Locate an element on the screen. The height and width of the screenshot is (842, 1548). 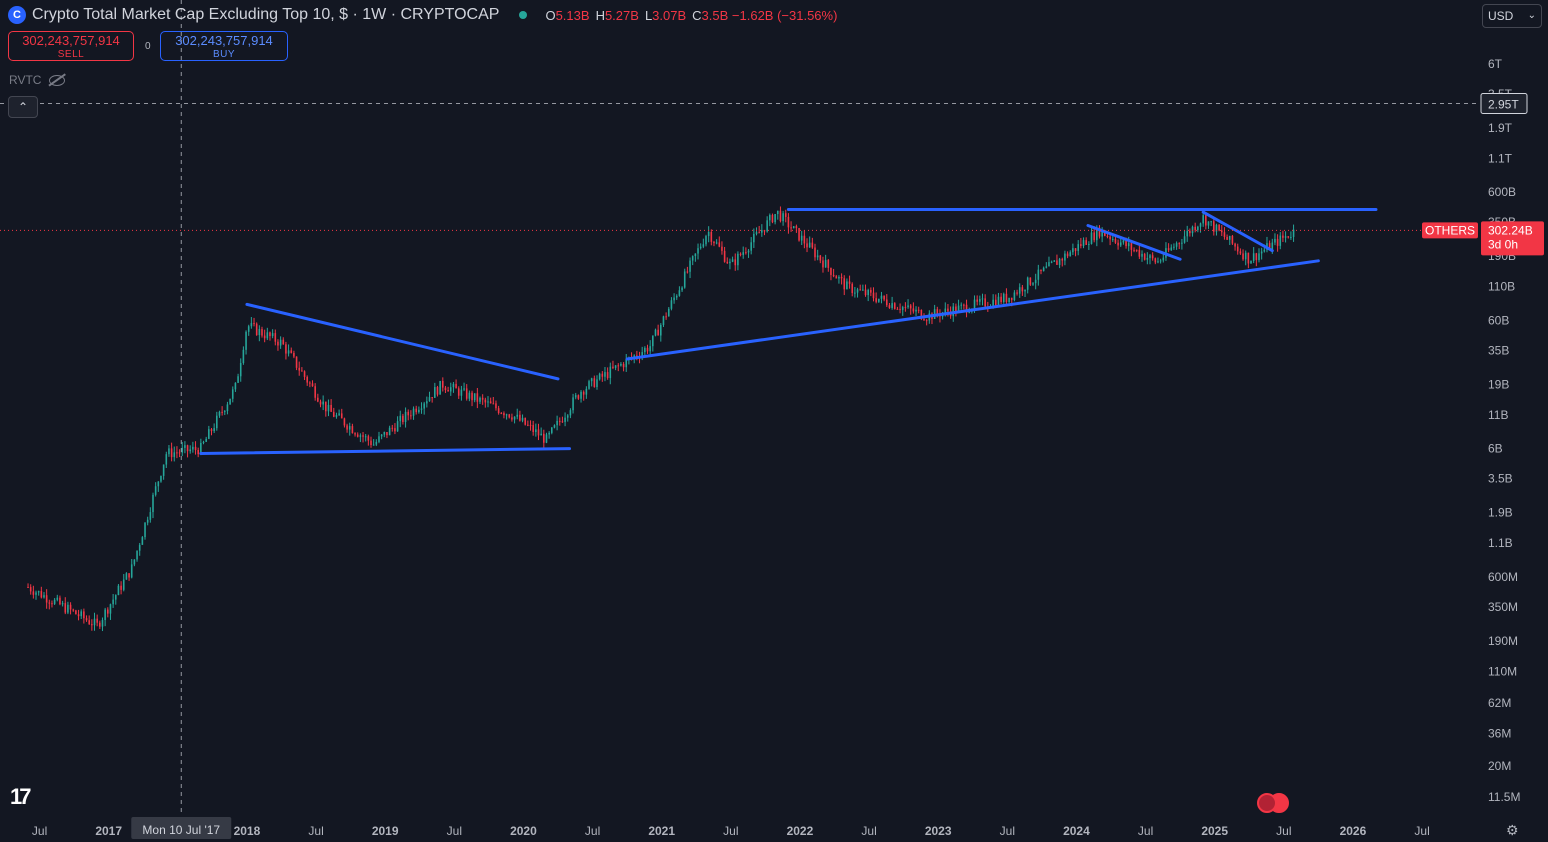
time-tick-label: 2022 is located at coordinates (800, 831).